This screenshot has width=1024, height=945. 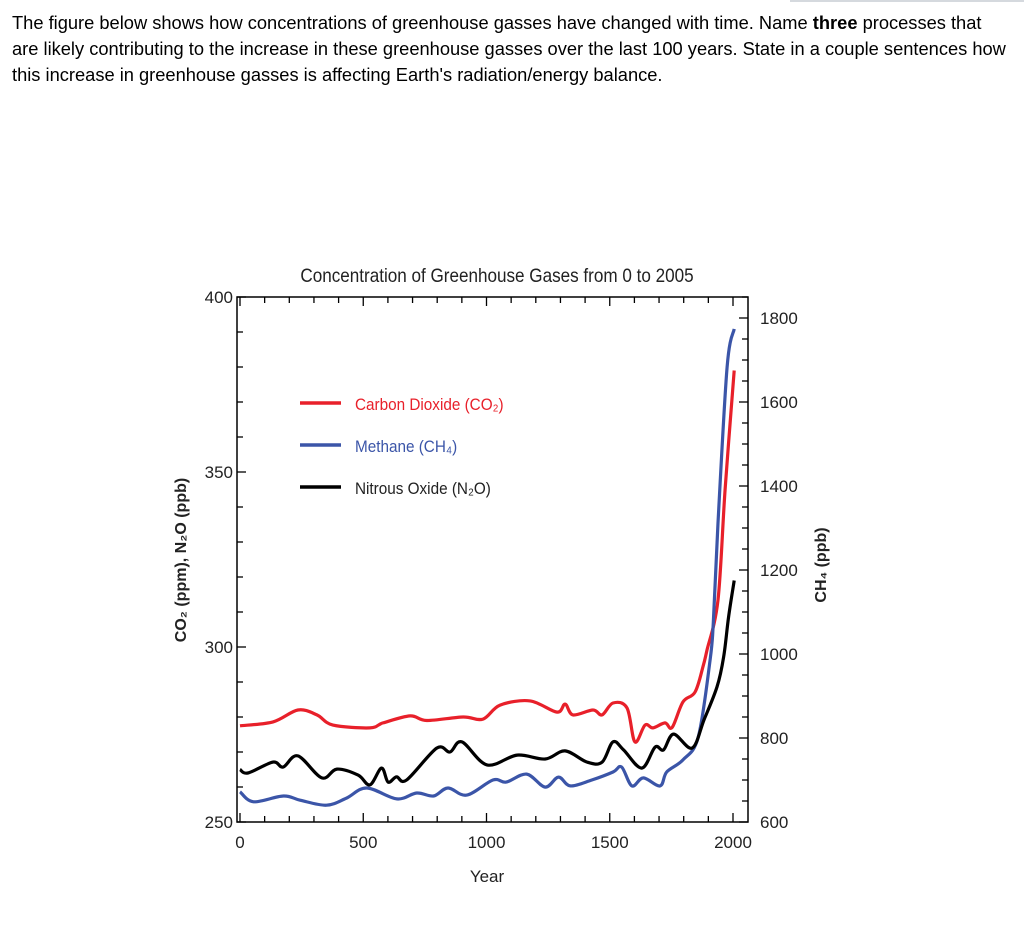 What do you see at coordinates (907, 1) in the screenshot?
I see `top-divider` at bounding box center [907, 1].